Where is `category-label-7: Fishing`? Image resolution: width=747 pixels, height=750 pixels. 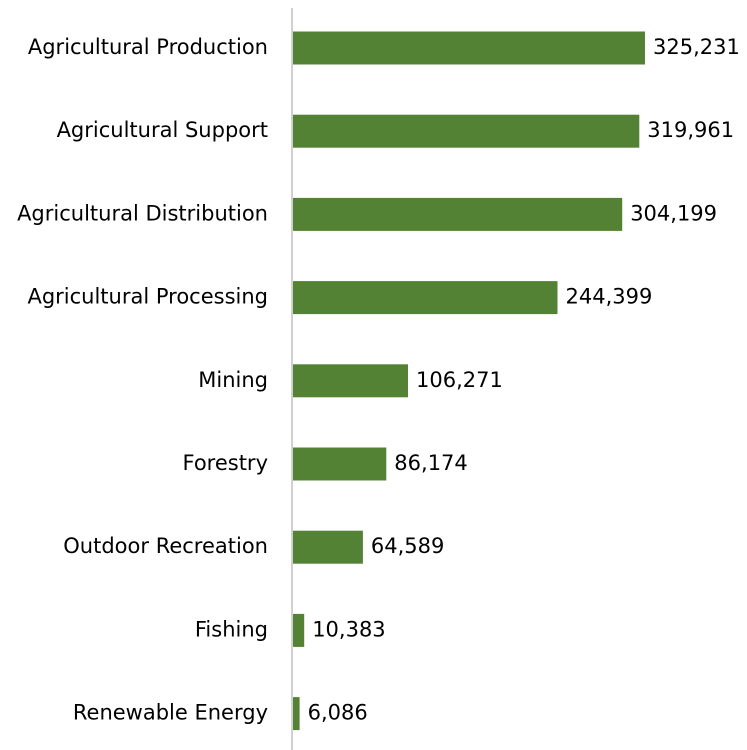 category-label-7: Fishing is located at coordinates (231, 629).